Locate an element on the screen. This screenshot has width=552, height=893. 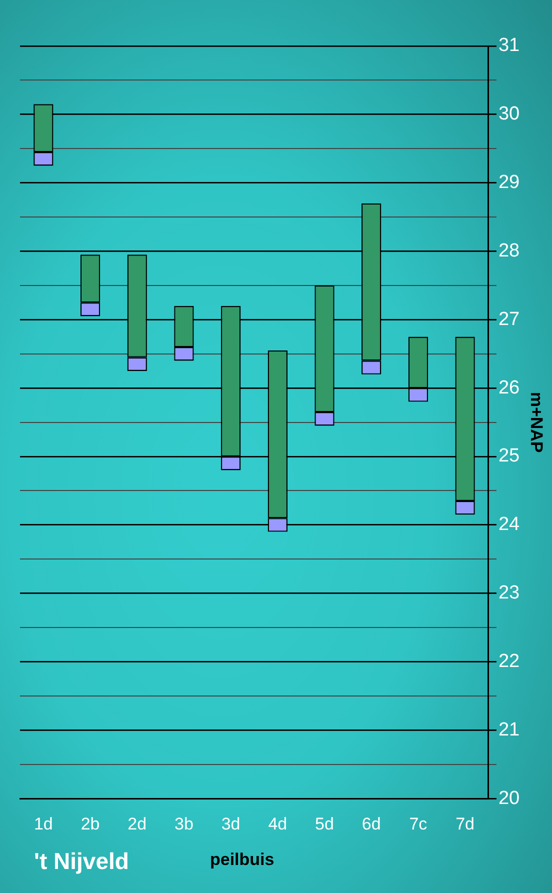
y-tick-label: 27 is located at coordinates (509, 319).